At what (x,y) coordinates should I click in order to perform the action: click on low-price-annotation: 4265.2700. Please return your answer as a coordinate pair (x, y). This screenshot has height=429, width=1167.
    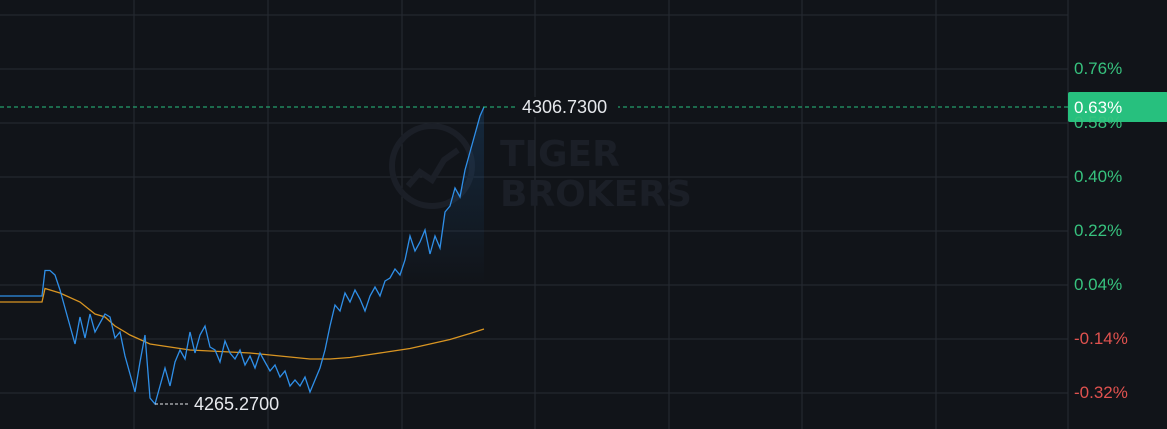
    Looking at the image, I should click on (236, 404).